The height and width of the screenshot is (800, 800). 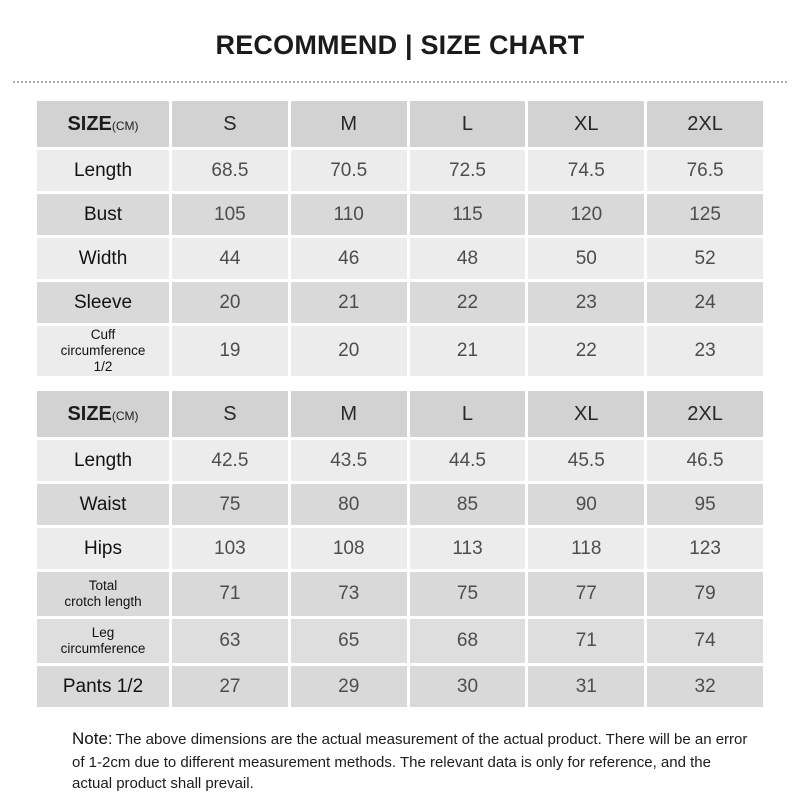 I want to click on size-value-cell: 95, so click(x=705, y=504).